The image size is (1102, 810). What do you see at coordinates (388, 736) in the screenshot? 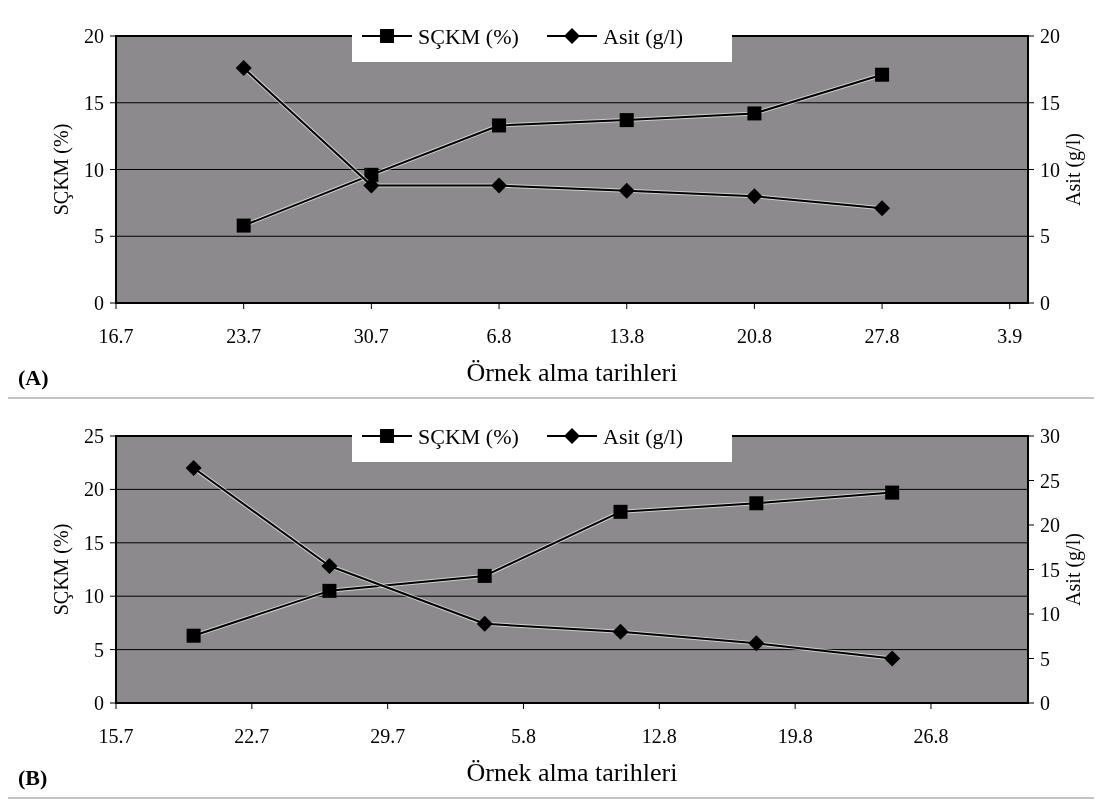
I see `x-tick-label: 29.7` at bounding box center [388, 736].